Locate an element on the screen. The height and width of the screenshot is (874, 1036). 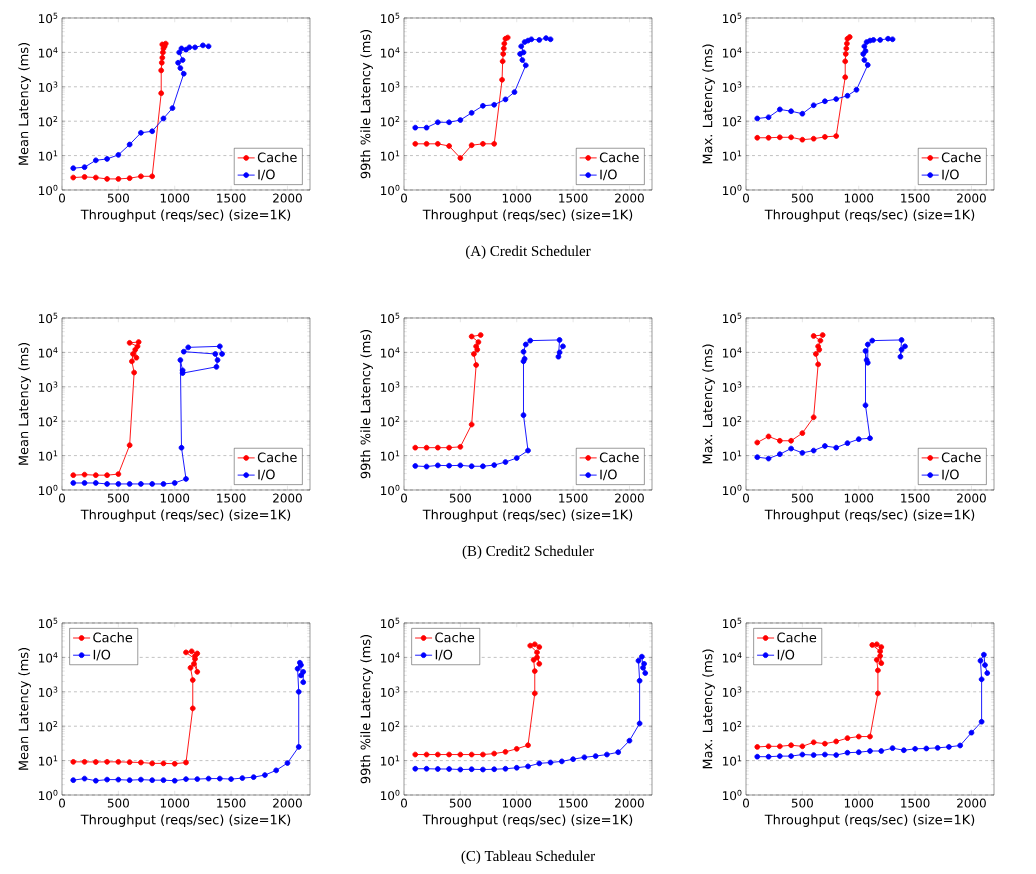
text: (C) Tableau Scheduler is located at coordinates (528, 857).